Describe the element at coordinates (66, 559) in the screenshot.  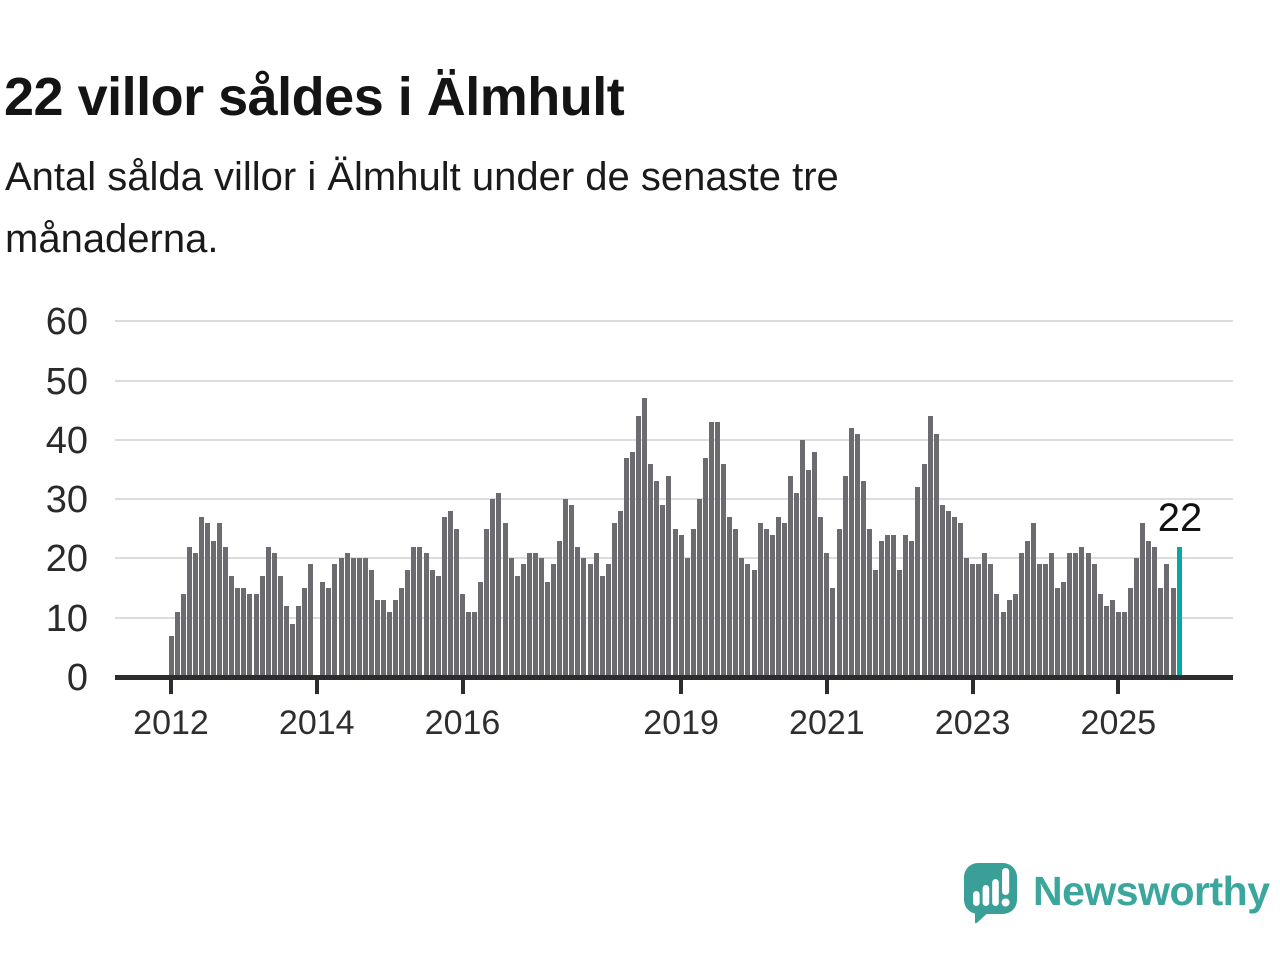
I see `y-axis-label: 20` at that location.